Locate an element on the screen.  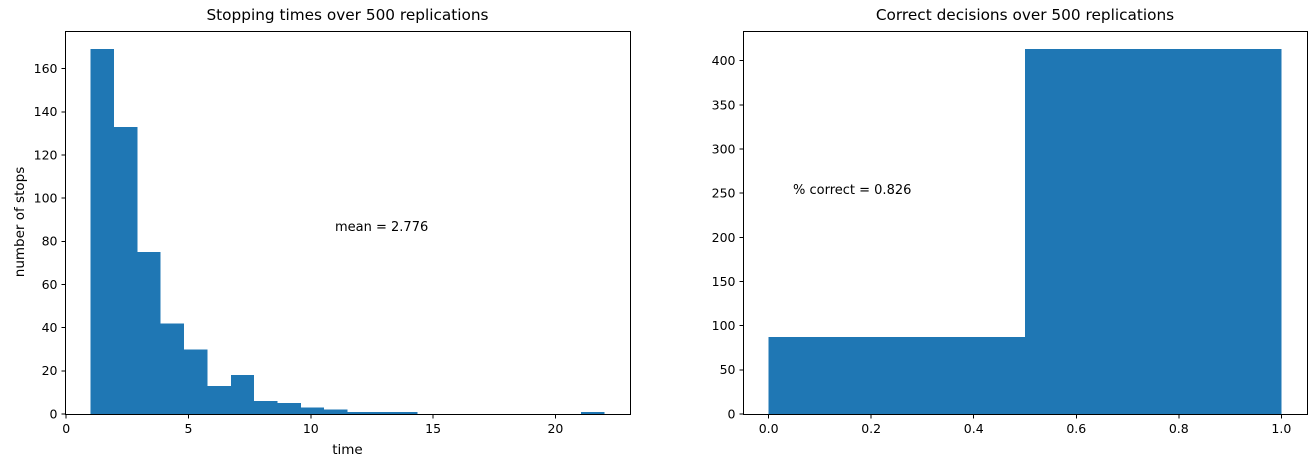
y-tick-label: 60 is located at coordinates (50, 284).